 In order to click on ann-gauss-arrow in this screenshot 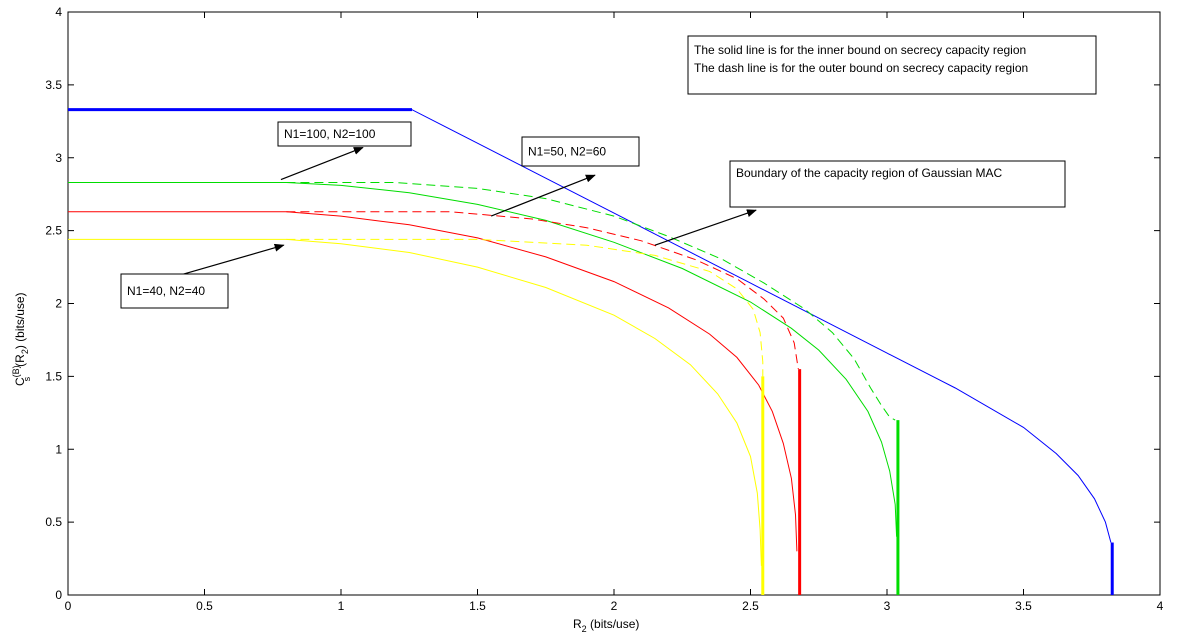, I will do `click(705, 227)`.